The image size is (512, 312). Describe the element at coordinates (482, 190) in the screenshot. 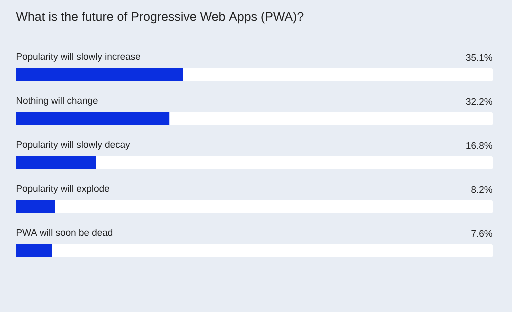

I see `data-label: 8.2%` at that location.